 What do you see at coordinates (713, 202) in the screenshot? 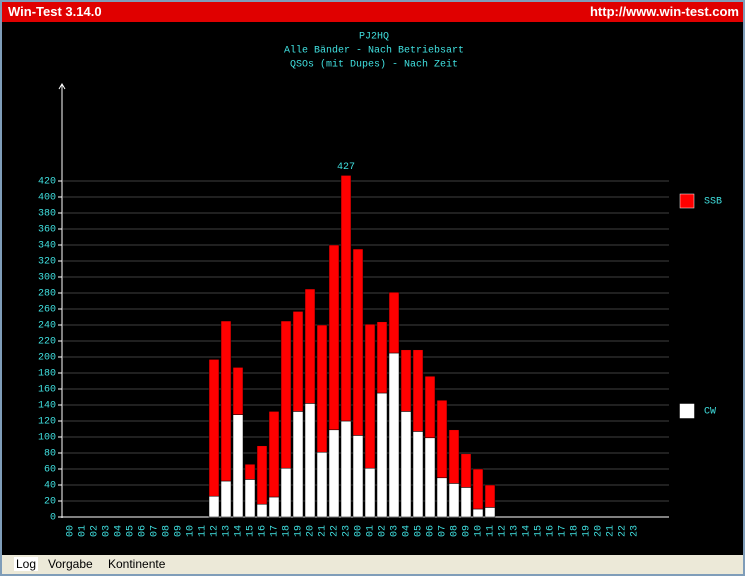
I see `legend-label: SSB` at bounding box center [713, 202].